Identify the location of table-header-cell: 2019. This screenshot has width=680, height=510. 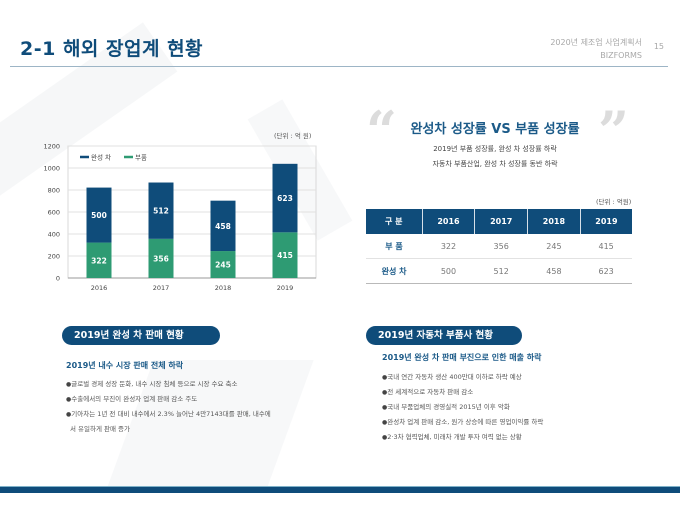
(606, 221).